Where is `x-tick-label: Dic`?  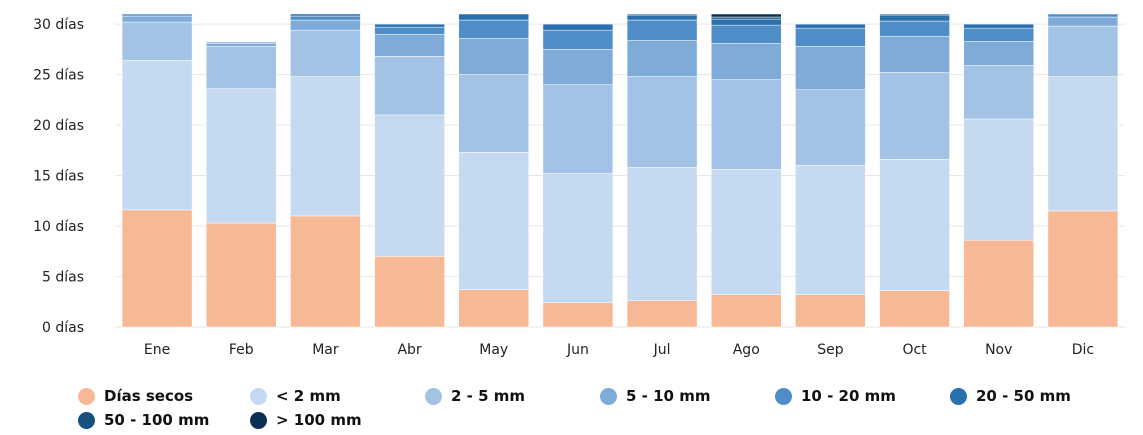
x-tick-label: Dic is located at coordinates (1083, 350).